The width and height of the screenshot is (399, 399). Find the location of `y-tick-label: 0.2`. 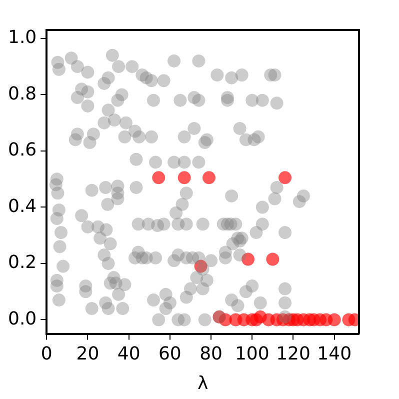

y-tick-label: 0.2 is located at coordinates (22, 263).